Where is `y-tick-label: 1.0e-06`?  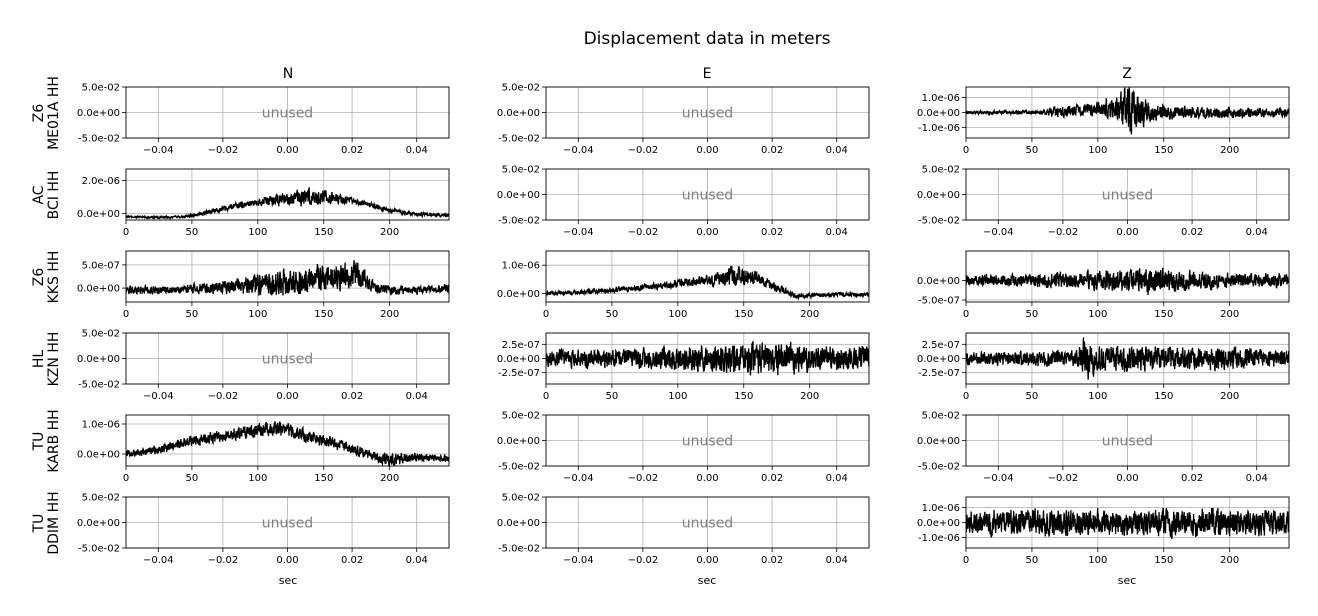
y-tick-label: 1.0e-06 is located at coordinates (941, 508).